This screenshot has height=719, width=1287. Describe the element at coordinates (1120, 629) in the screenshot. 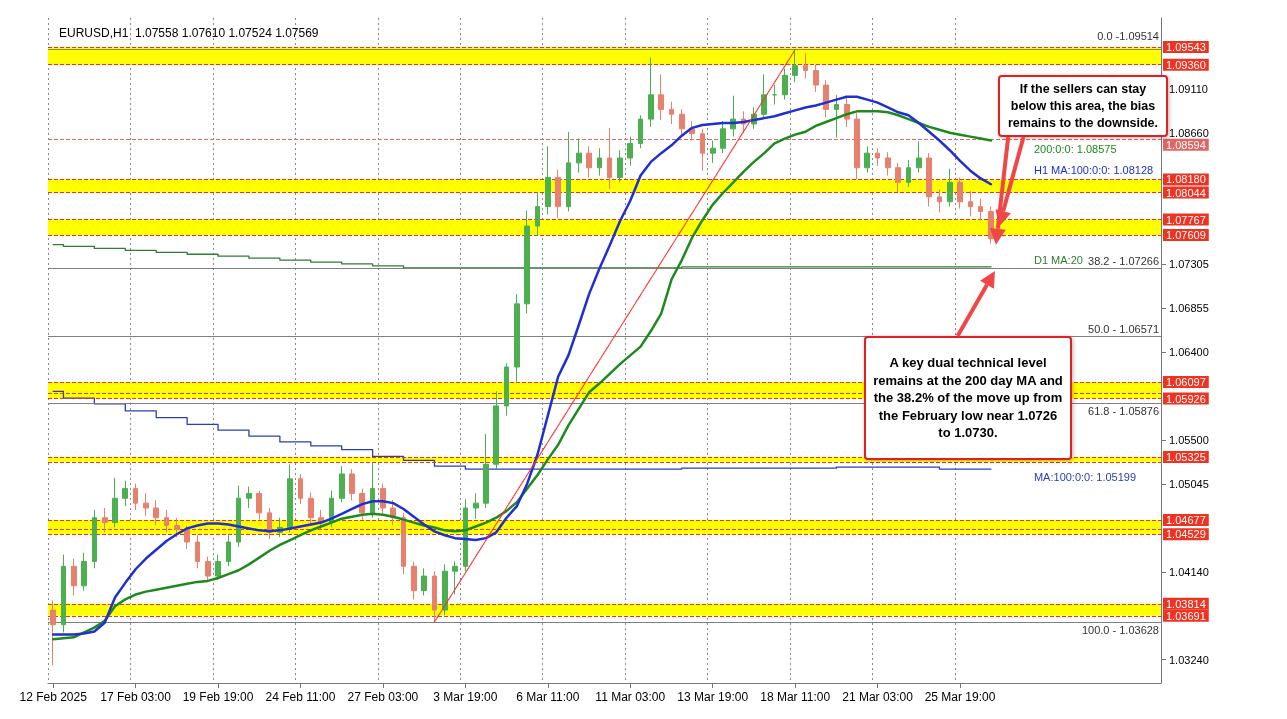

I see `annotation: 100.0 - 1.03628` at that location.